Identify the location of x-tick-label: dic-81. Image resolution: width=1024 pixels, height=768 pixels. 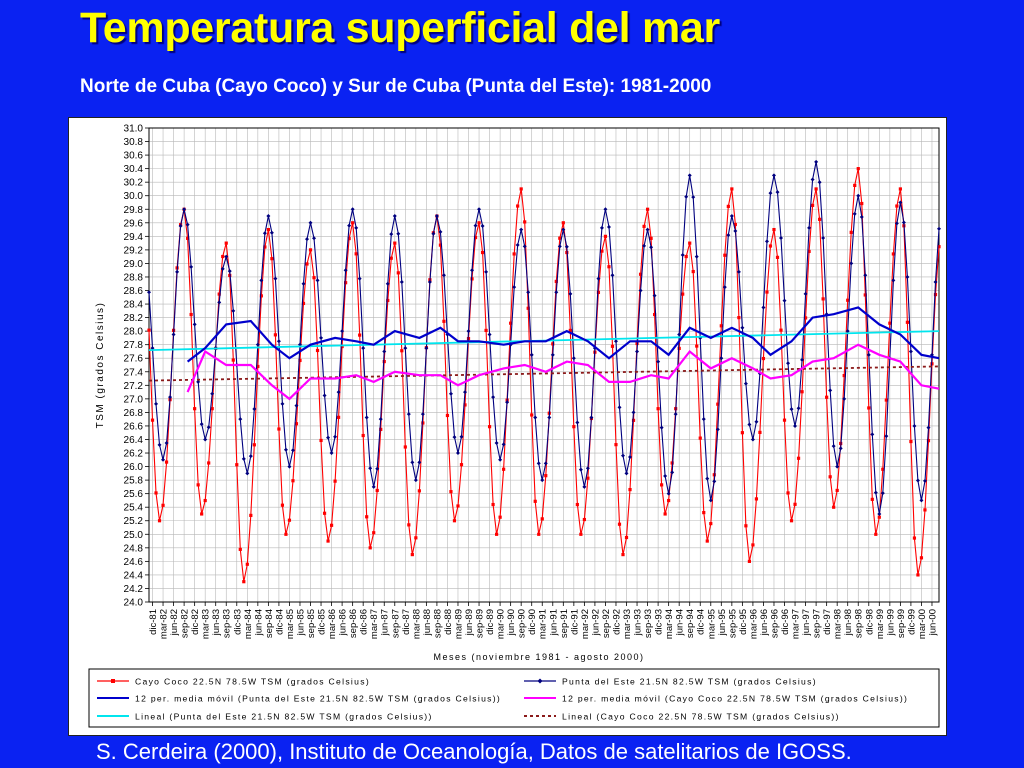
(153, 622).